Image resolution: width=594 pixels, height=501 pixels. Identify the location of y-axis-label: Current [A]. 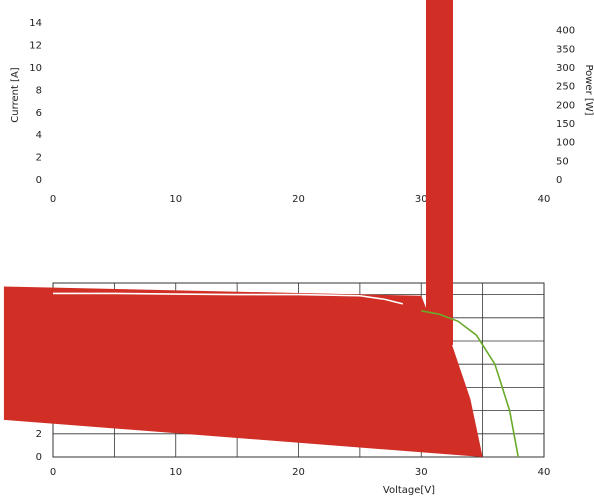
(15, 94).